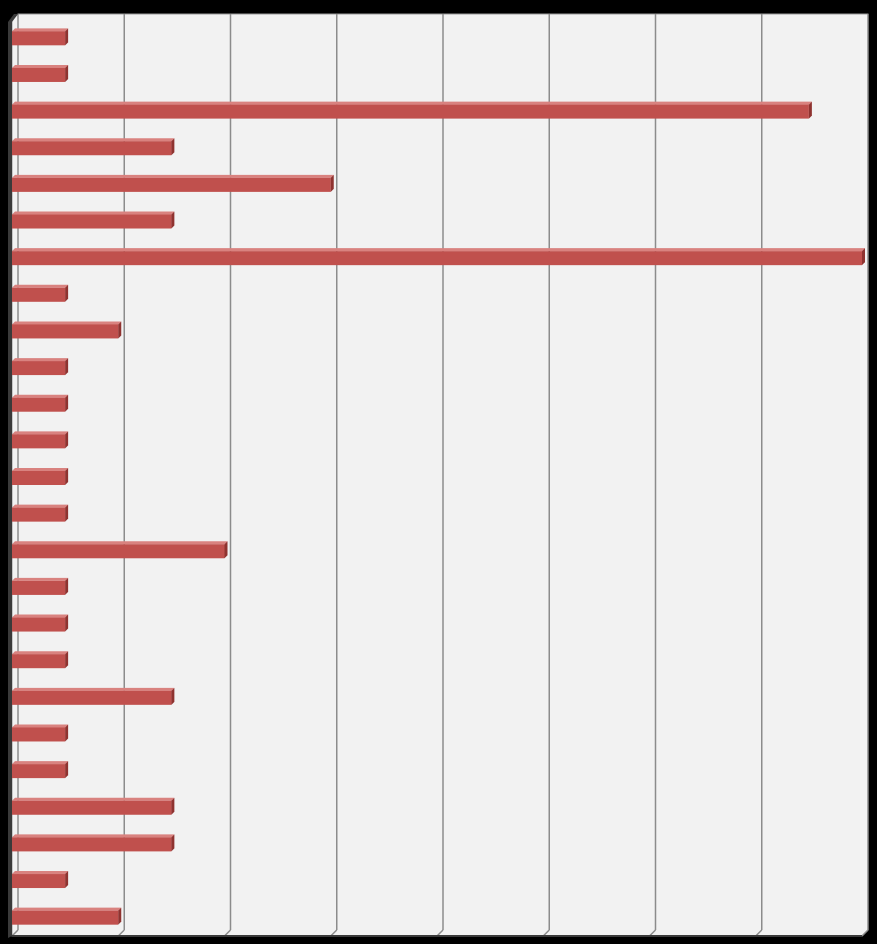 This screenshot has width=877, height=944. What do you see at coordinates (865, 933) in the screenshot?
I see `gridline-floor-tick` at bounding box center [865, 933].